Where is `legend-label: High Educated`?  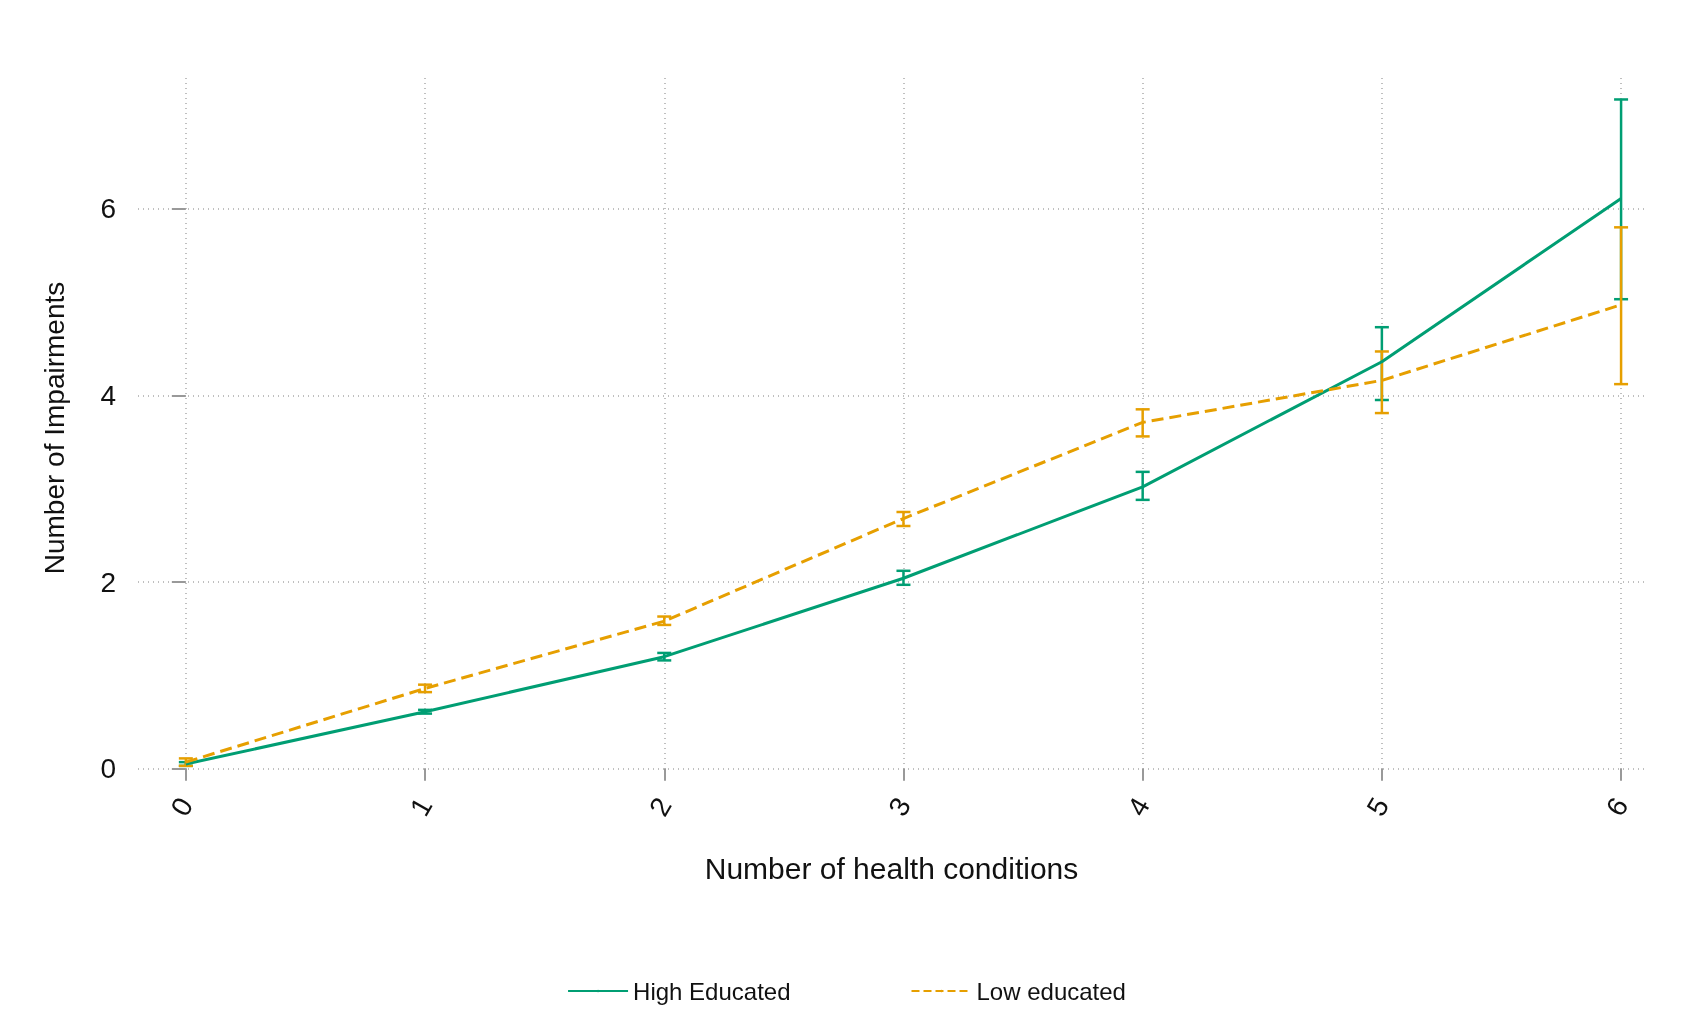 legend-label: High Educated is located at coordinates (712, 991).